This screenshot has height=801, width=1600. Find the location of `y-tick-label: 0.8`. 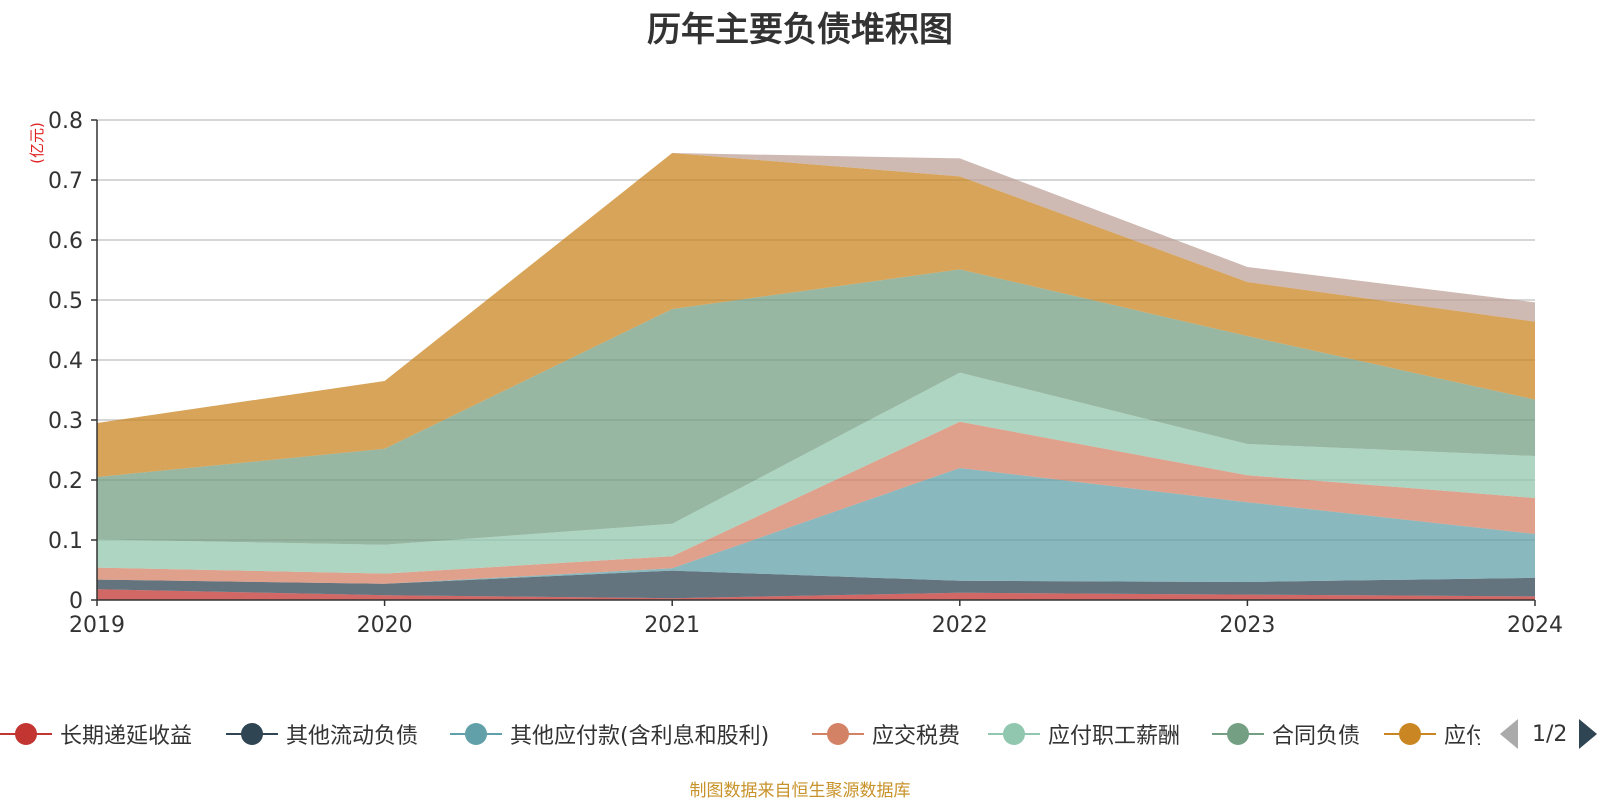

y-tick-label: 0.8 is located at coordinates (65, 121).